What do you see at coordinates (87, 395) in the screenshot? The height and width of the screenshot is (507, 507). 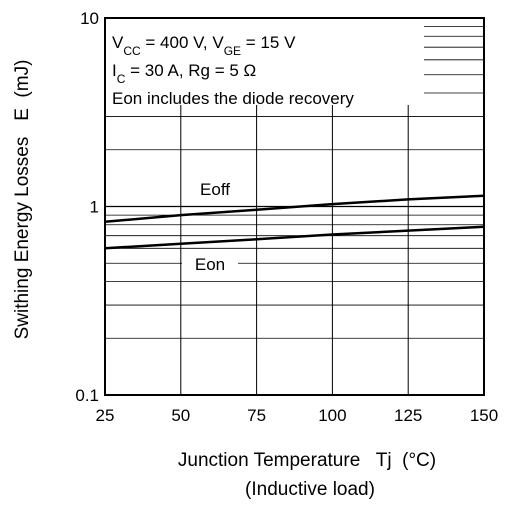 I see `y-tick-label: 0.1` at bounding box center [87, 395].